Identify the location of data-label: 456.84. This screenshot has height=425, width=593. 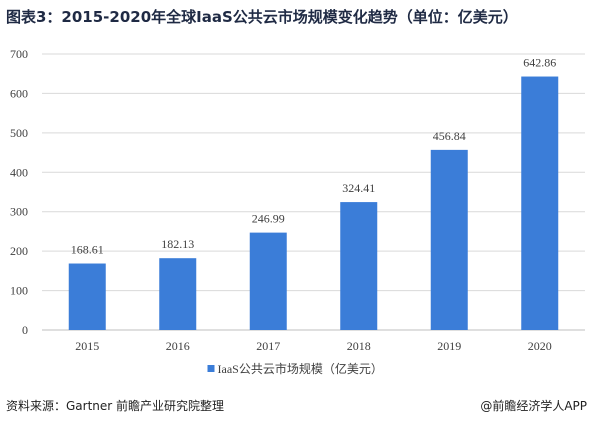
(449, 136).